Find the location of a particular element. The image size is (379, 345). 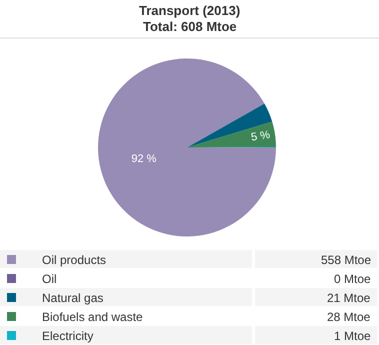

legend-label: Oil products is located at coordinates (74, 260).